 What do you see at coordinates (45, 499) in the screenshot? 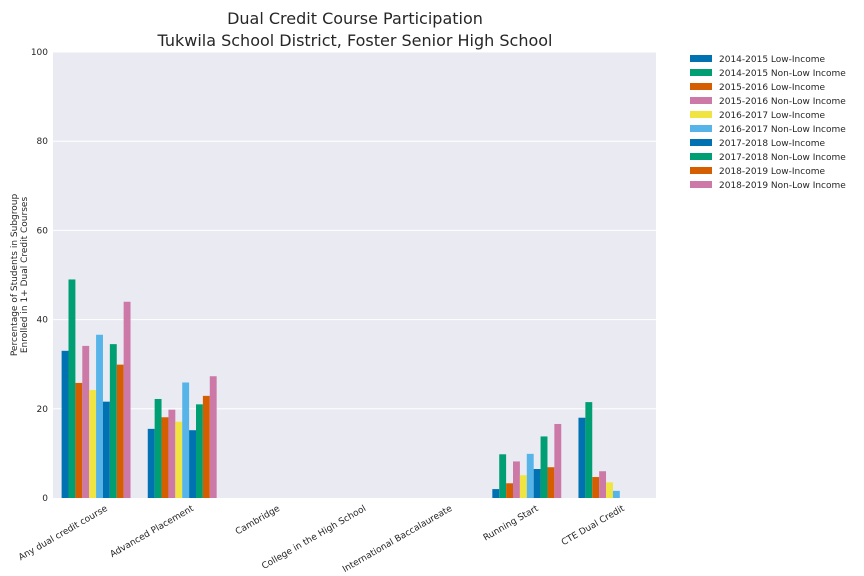
I see `y-tick-label: 0` at bounding box center [45, 499].